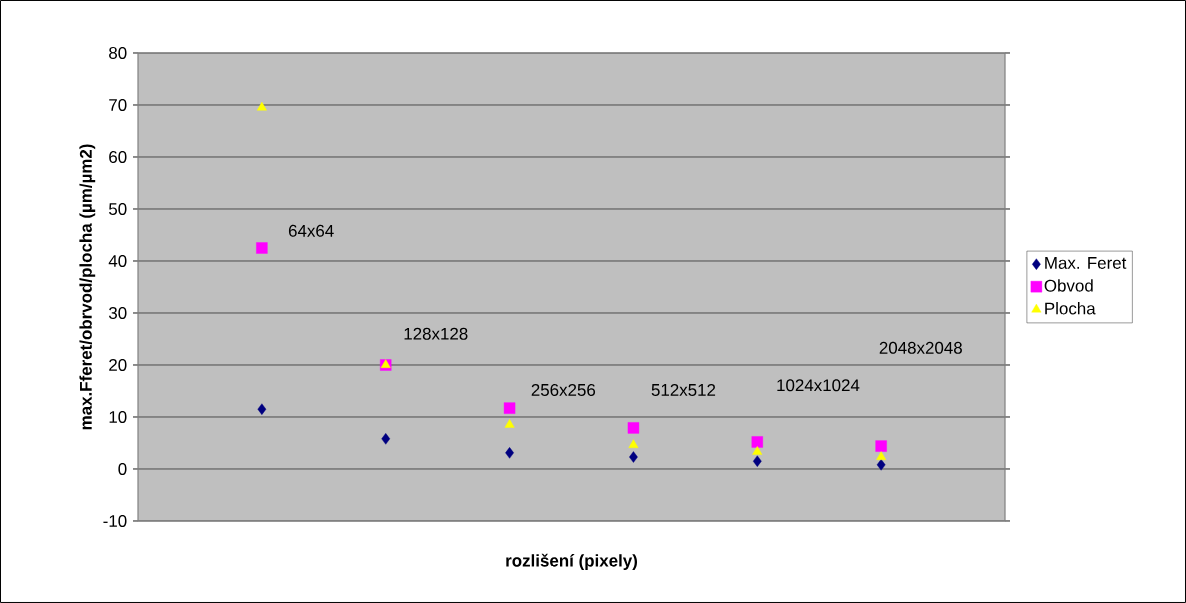 The image size is (1186, 603). Describe the element at coordinates (1068, 285) in the screenshot. I see `legend-label: Obvod` at that location.